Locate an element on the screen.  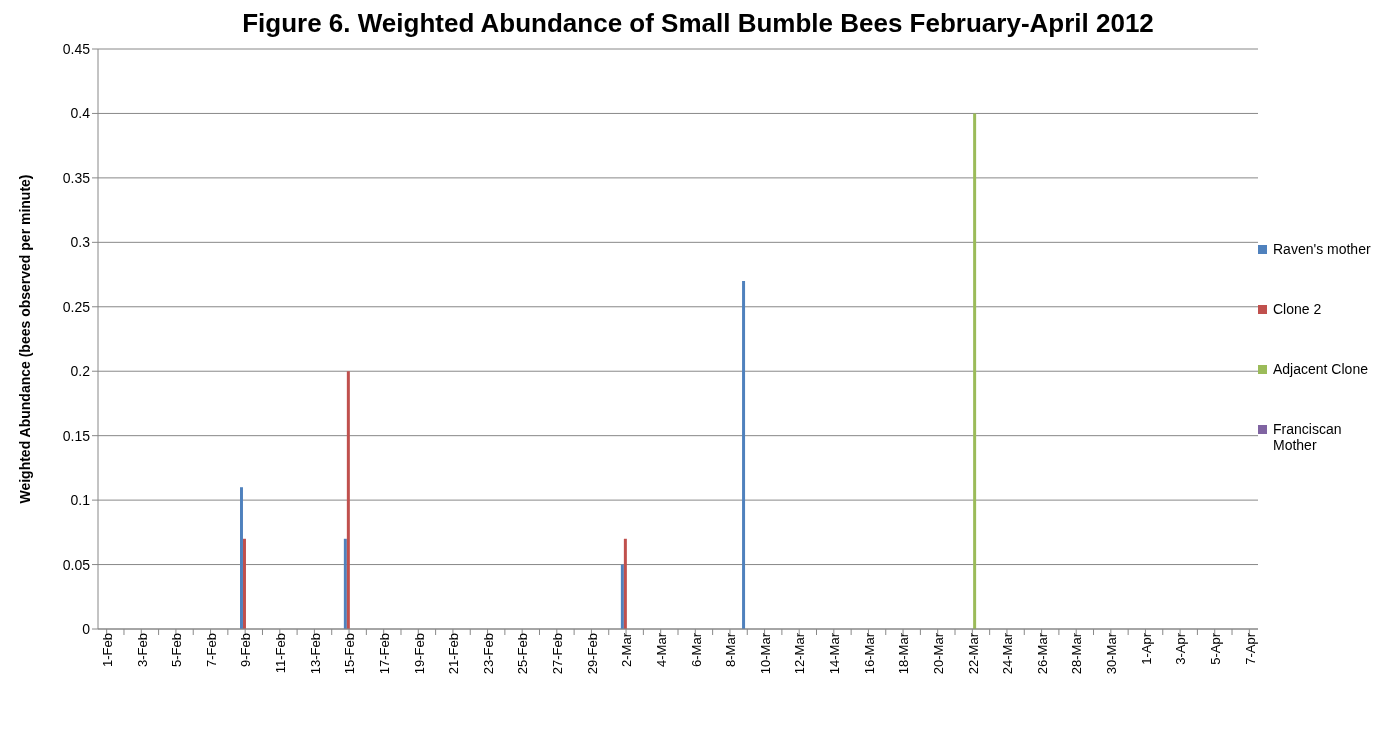
legend-label: Raven's mother is located at coordinates (1322, 249).